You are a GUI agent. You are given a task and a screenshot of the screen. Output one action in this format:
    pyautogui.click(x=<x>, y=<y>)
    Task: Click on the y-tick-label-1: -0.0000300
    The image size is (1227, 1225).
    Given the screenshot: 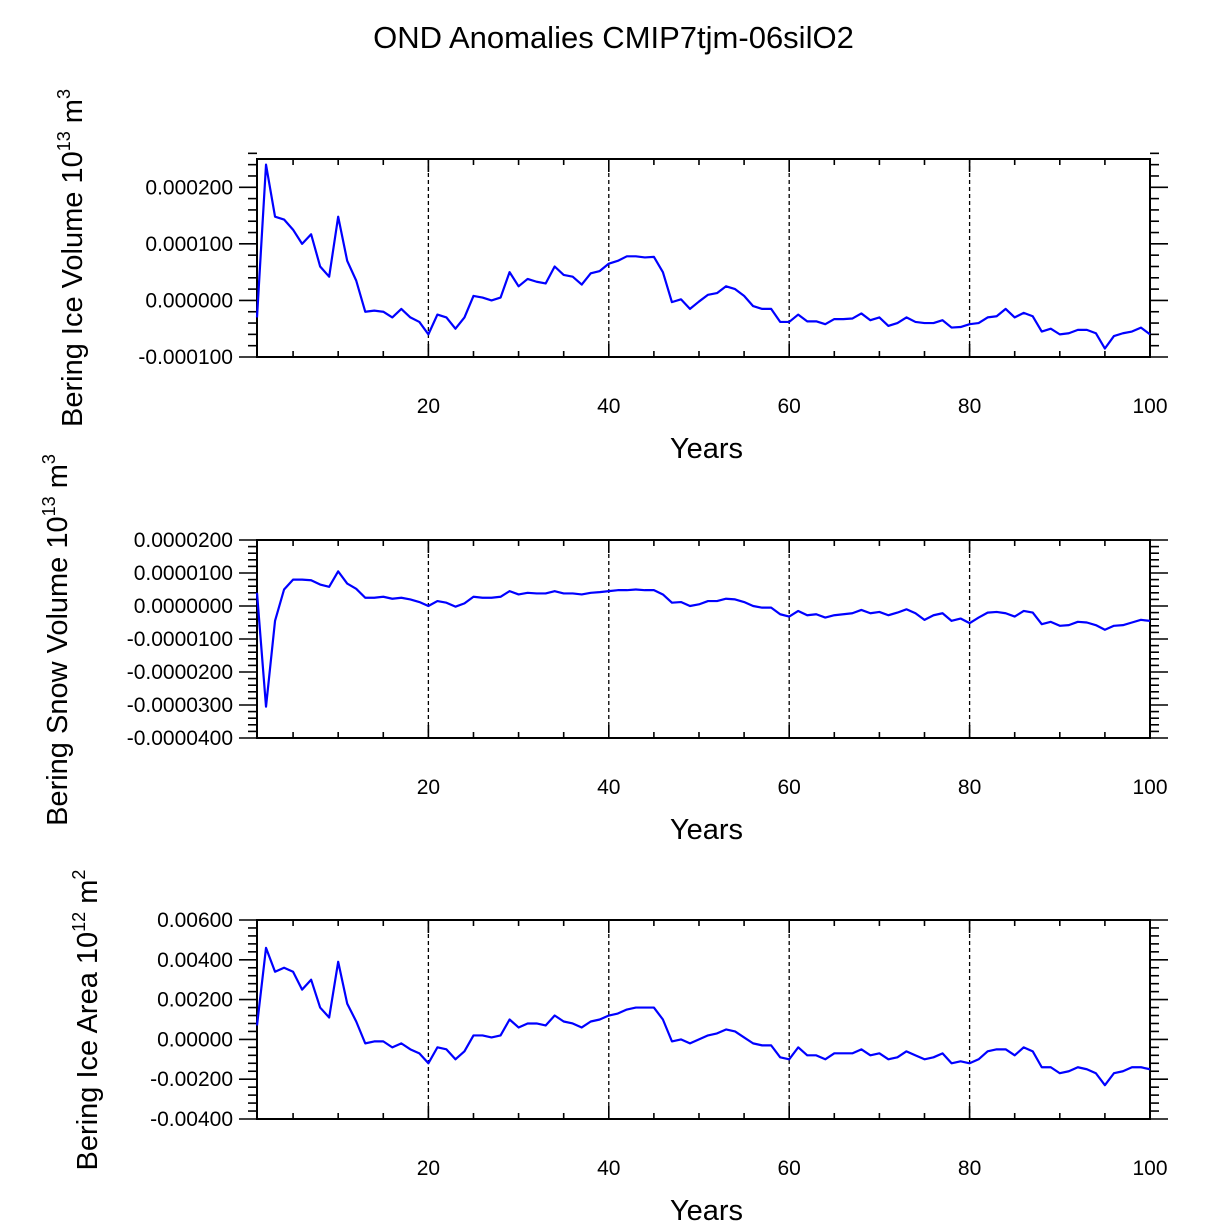 What is the action you would take?
    pyautogui.click(x=180, y=705)
    